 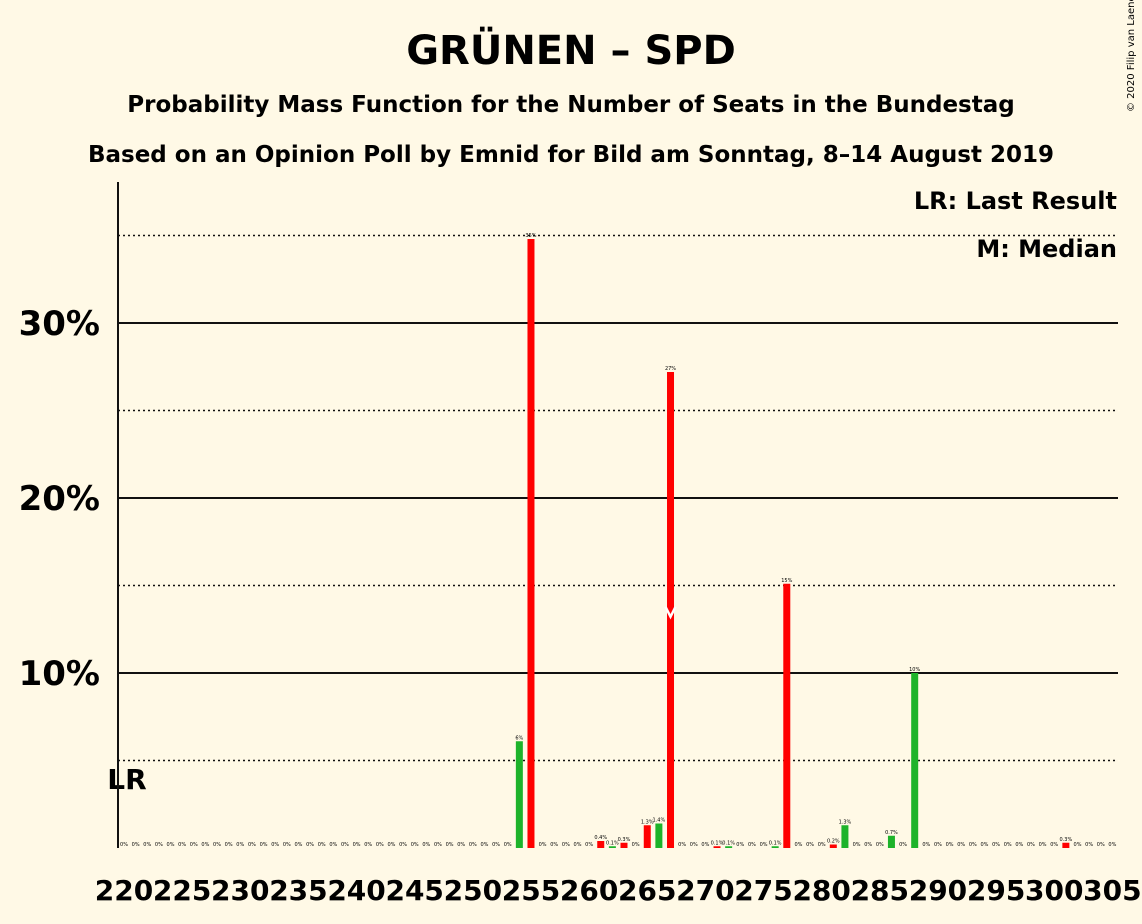 I want to click on last-result-marker: LR, so click(x=126, y=779).